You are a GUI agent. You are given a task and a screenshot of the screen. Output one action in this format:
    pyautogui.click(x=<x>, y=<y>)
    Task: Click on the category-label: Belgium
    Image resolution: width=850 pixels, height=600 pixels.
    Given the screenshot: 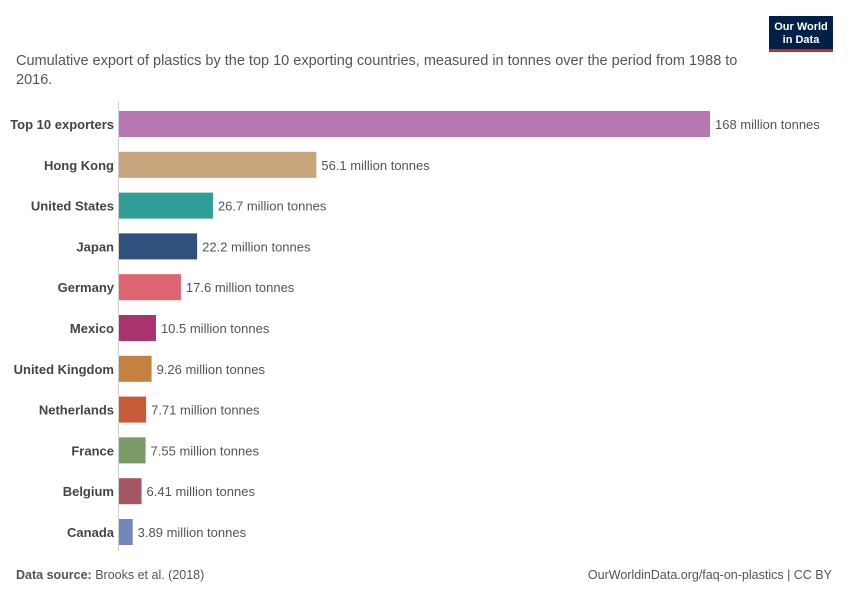 What is the action you would take?
    pyautogui.click(x=88, y=491)
    